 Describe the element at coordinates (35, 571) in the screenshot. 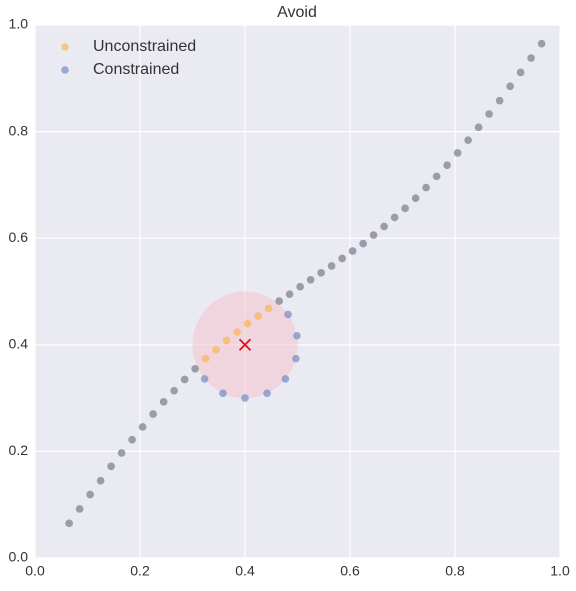

I see `x-tick-label: 0.0` at that location.